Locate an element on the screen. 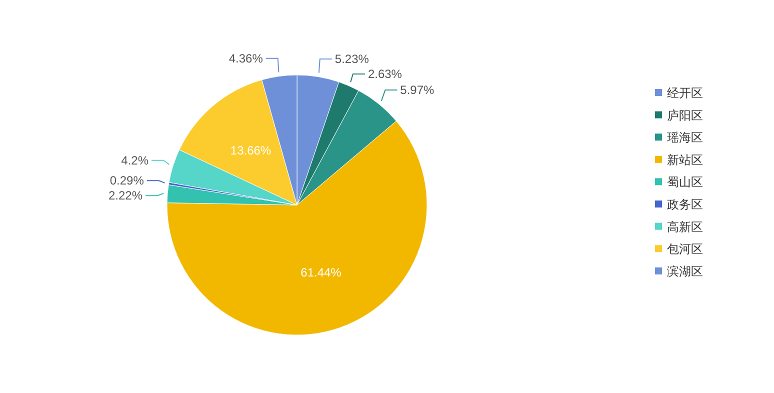 The image size is (774, 393). legend-label: 滨湖区 is located at coordinates (685, 271).